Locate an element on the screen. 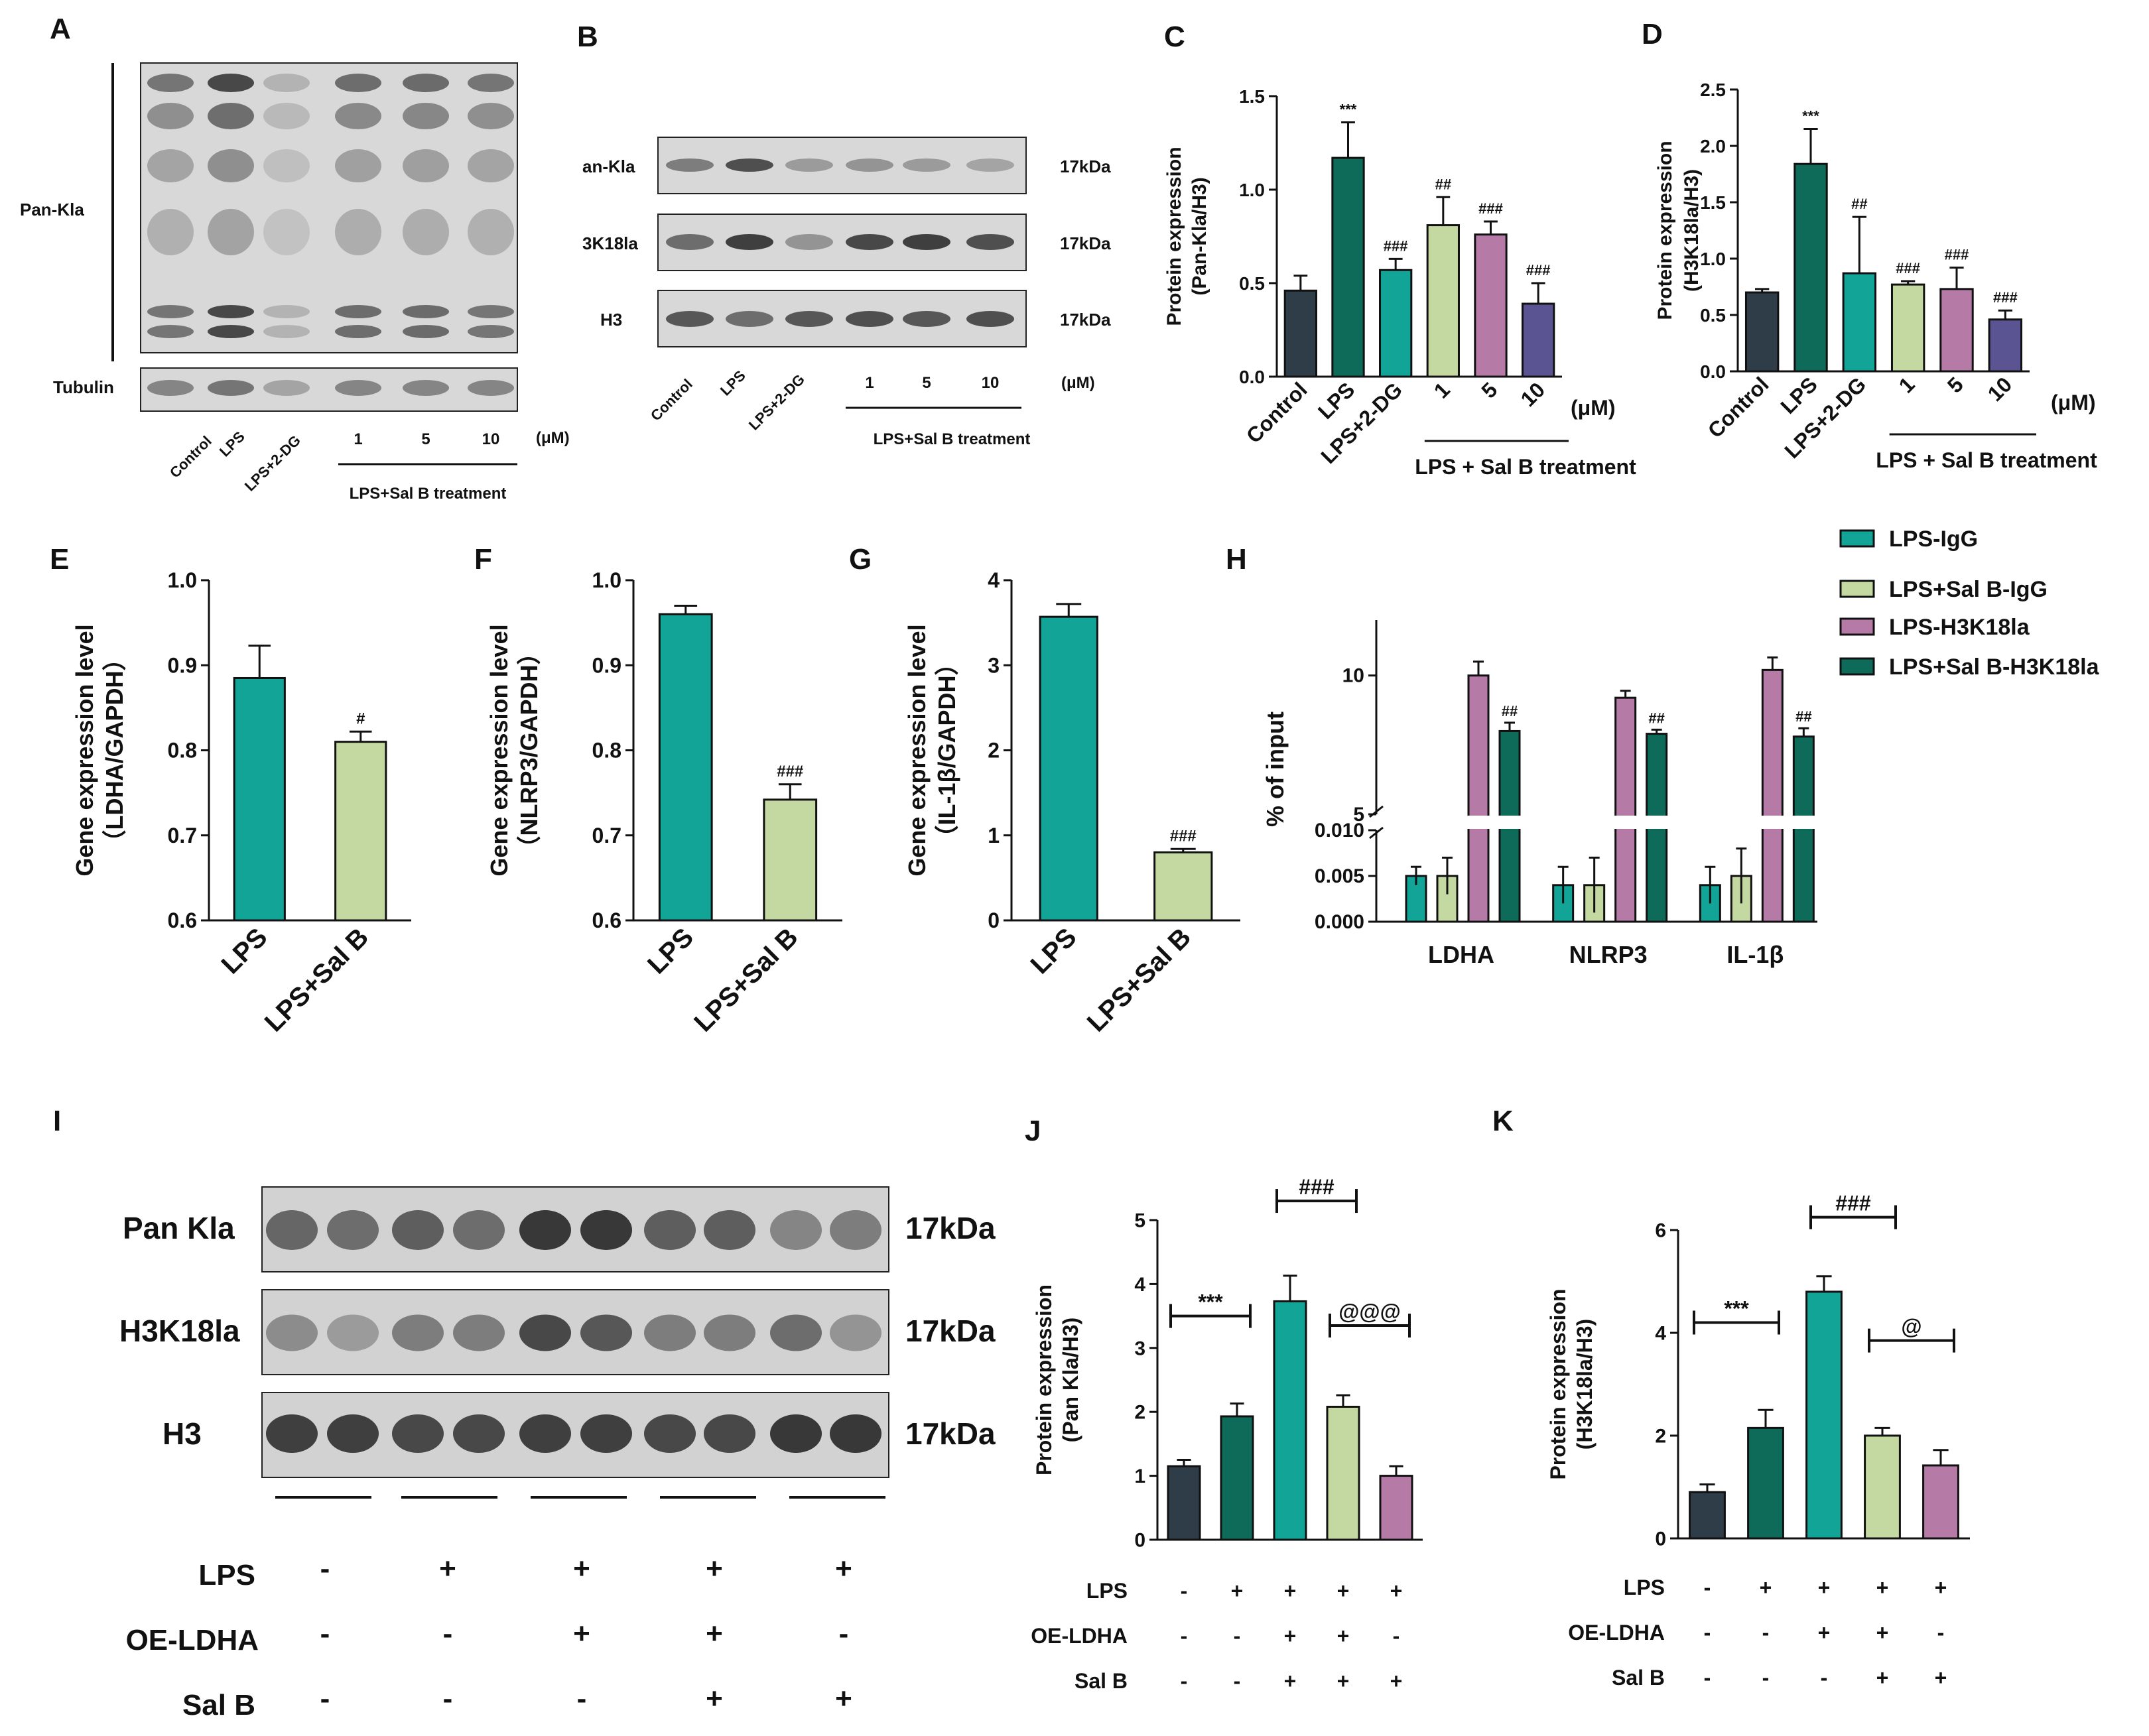 This screenshot has height=1736, width=2149. panel-letter-g: G is located at coordinates (861, 559).